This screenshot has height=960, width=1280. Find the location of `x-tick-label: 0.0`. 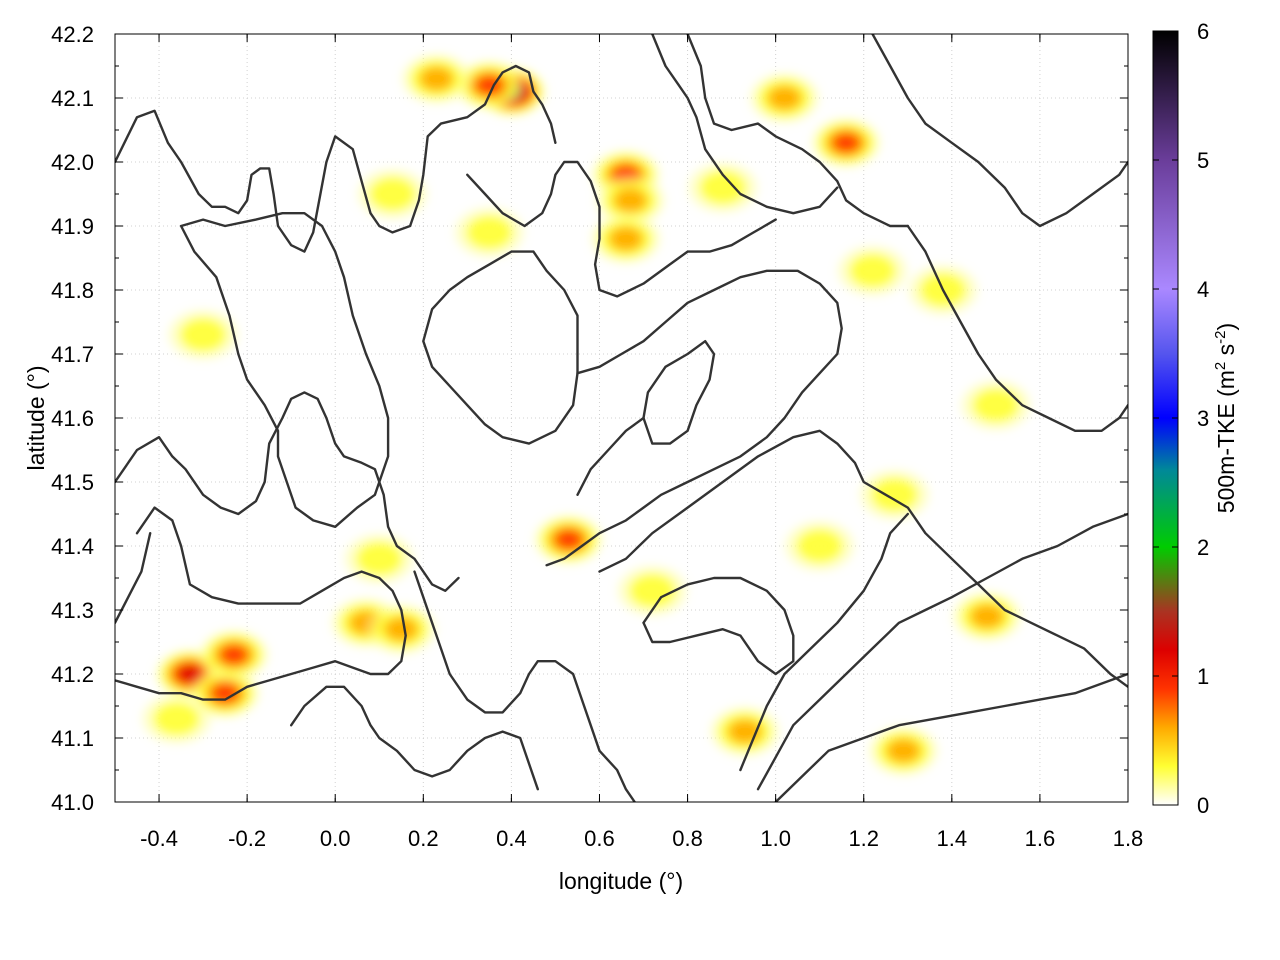

x-tick-label: 0.0 is located at coordinates (335, 838).